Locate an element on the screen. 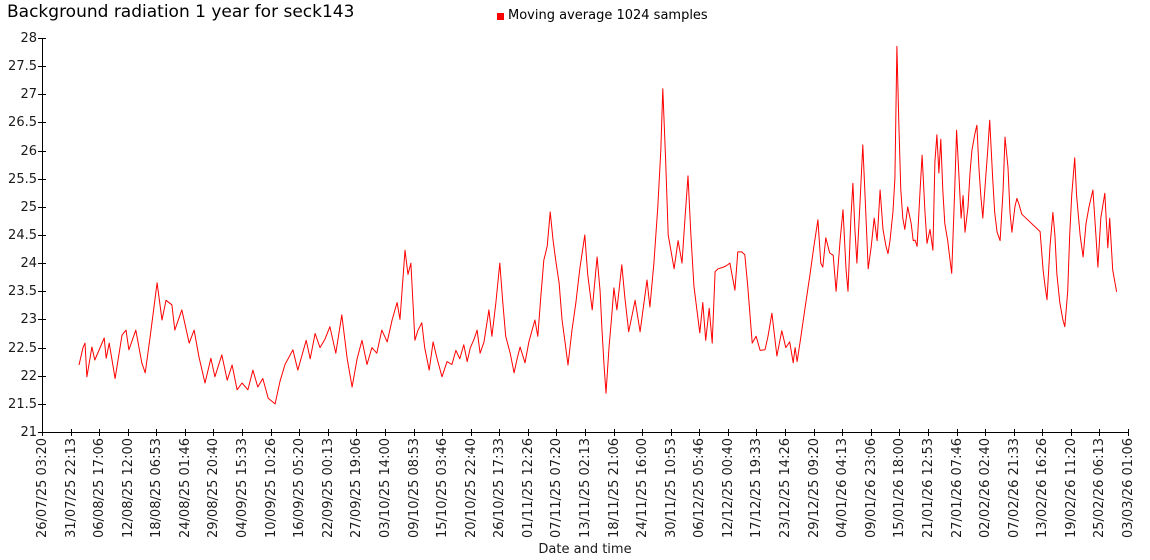  y-tick-label: 26.5 is located at coordinates (22, 122).